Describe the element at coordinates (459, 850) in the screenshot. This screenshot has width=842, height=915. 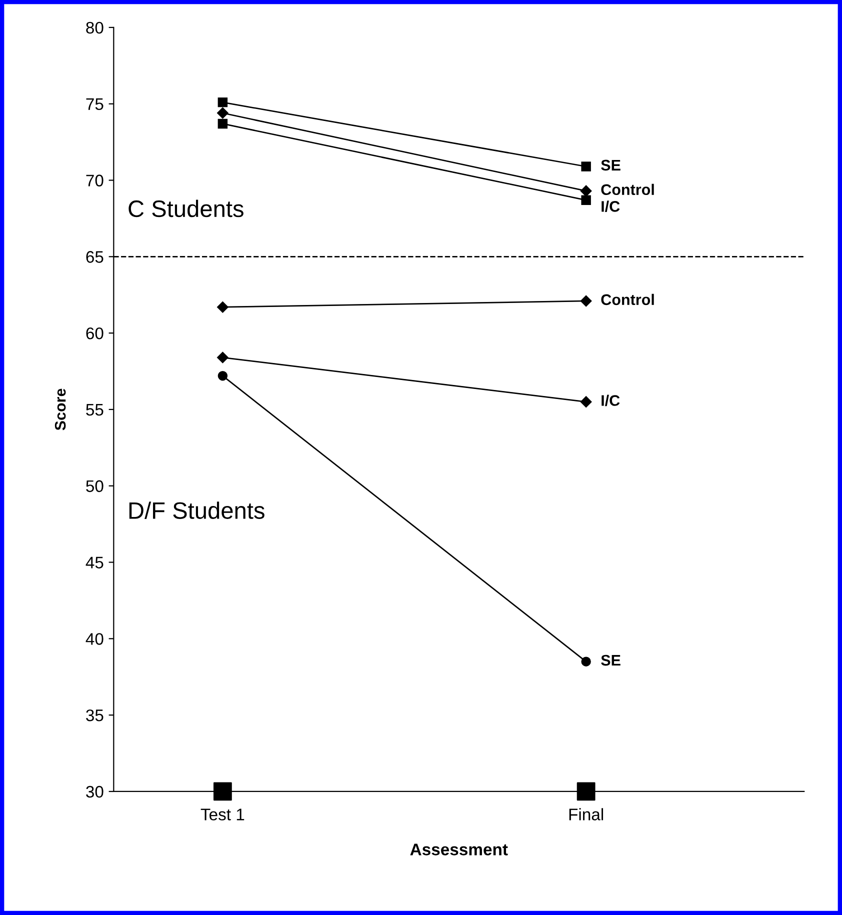
I see `x-axis-title: Assessment` at that location.